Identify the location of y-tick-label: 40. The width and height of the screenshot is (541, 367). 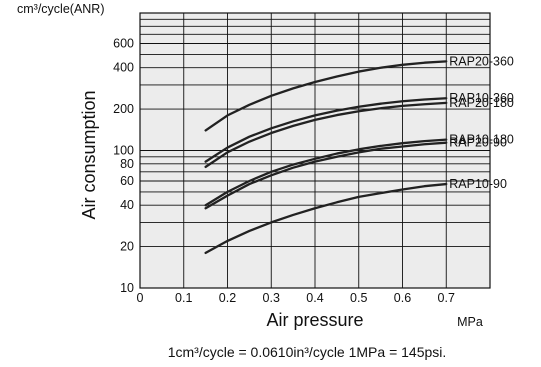
(127, 205).